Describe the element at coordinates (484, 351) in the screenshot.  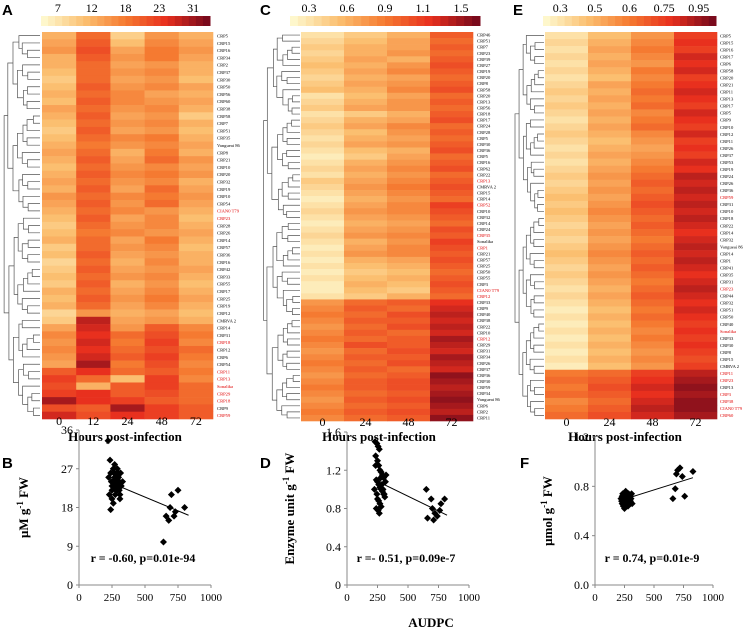
I see `heatmap-row-label: CRP31` at that location.